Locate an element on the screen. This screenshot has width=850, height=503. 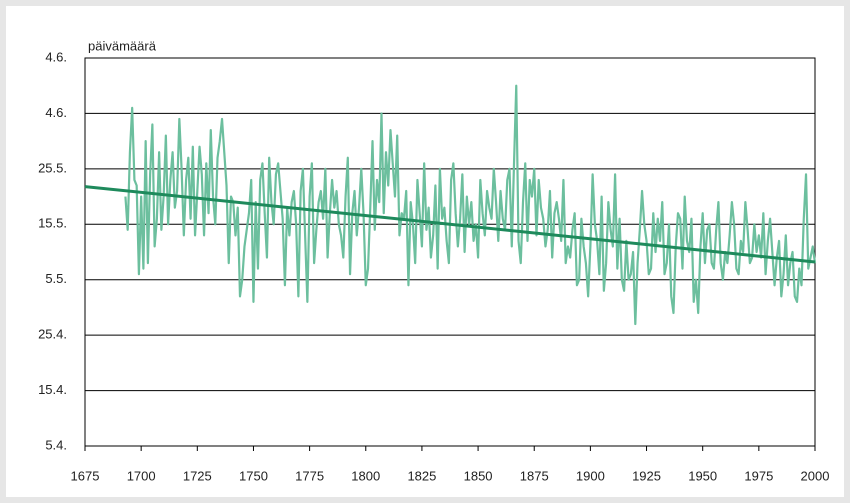
x-tick-label: 1925 is located at coordinates (646, 475).